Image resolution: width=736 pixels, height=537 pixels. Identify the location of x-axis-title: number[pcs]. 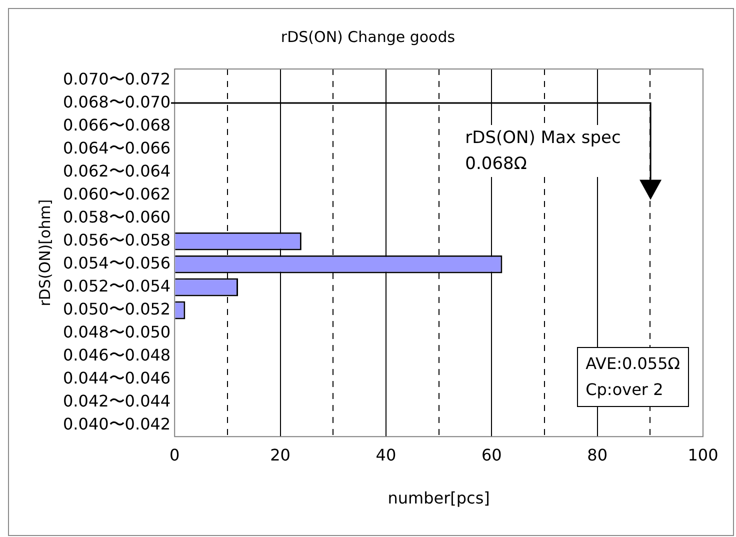
(439, 498).